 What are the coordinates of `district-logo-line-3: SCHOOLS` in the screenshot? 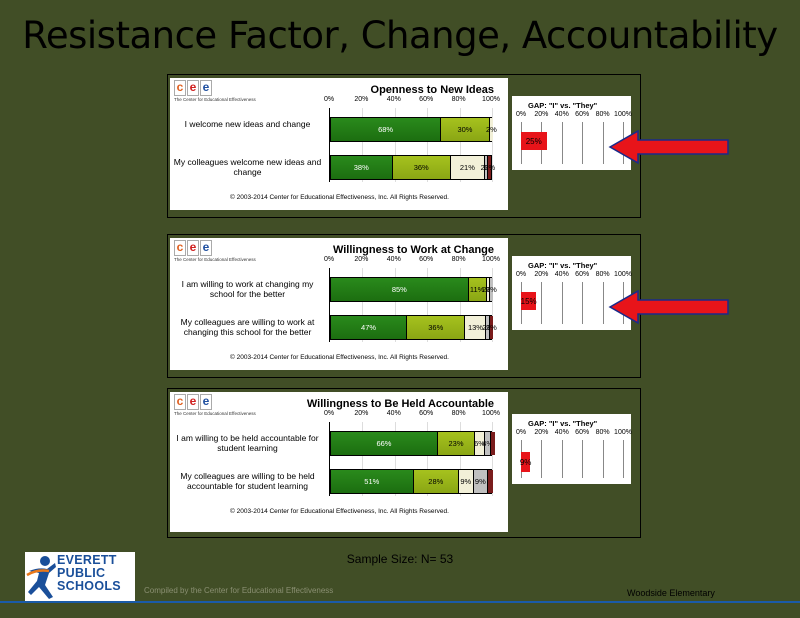 It's located at (89, 586).